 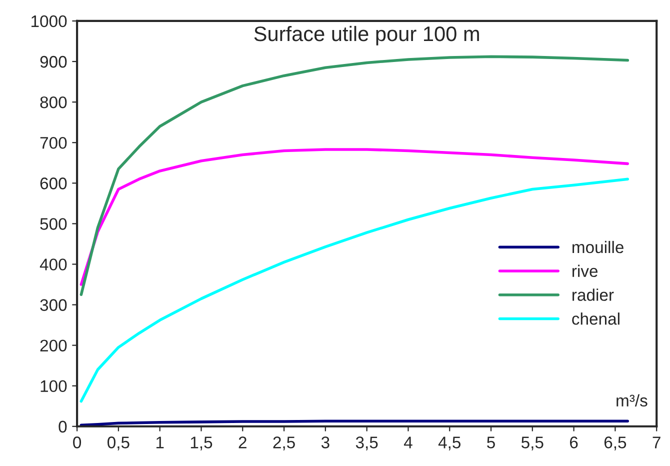 What do you see at coordinates (53, 305) in the screenshot?
I see `y-tick-label: 300` at bounding box center [53, 305].